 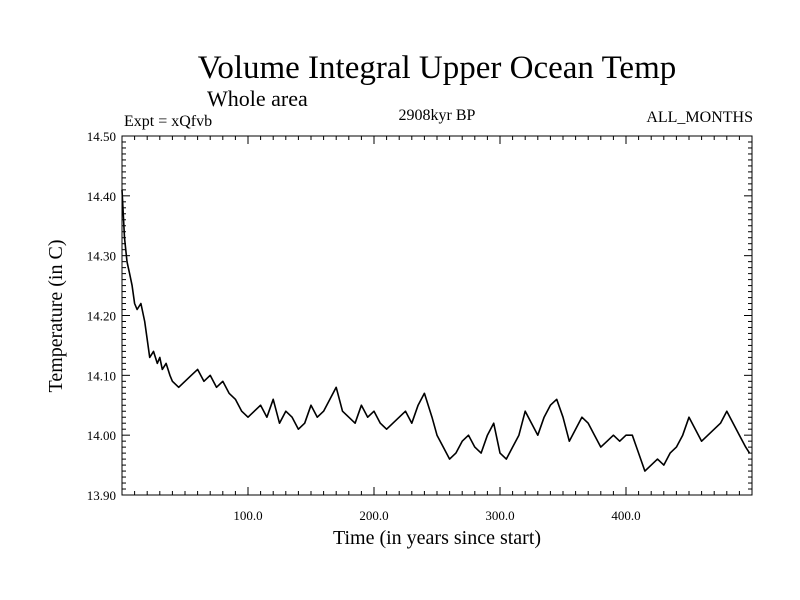 What do you see at coordinates (101, 256) in the screenshot?
I see `y-tick-label: 14.30` at bounding box center [101, 256].